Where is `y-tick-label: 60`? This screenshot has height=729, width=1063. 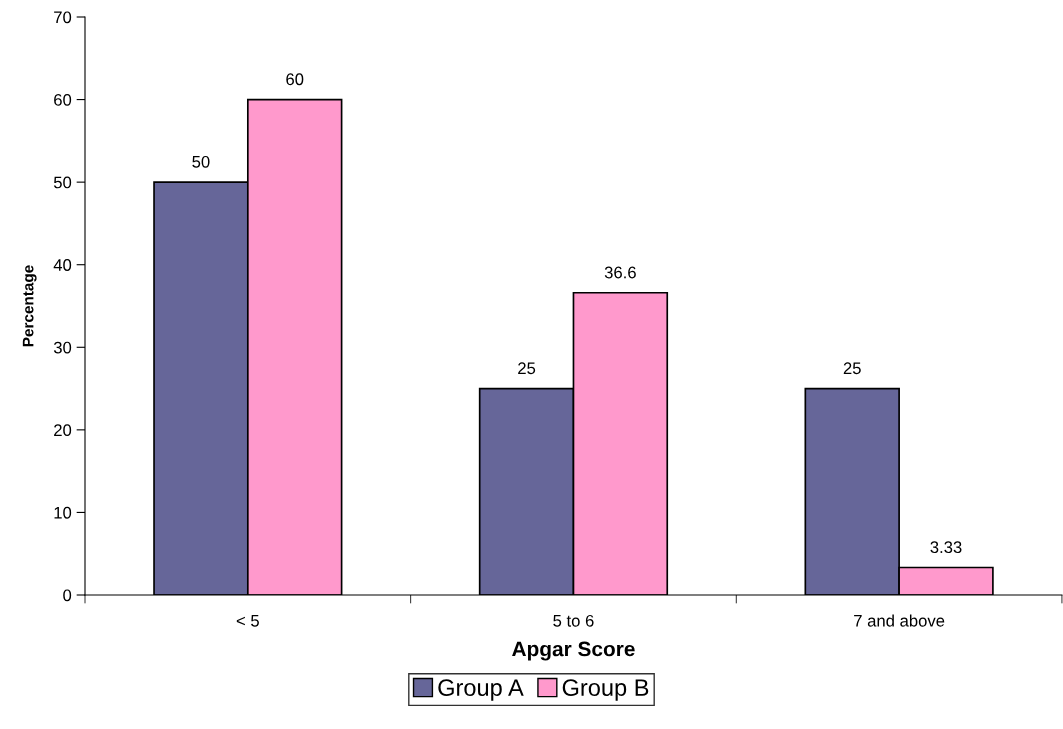 y-tick-label: 60 is located at coordinates (63, 99).